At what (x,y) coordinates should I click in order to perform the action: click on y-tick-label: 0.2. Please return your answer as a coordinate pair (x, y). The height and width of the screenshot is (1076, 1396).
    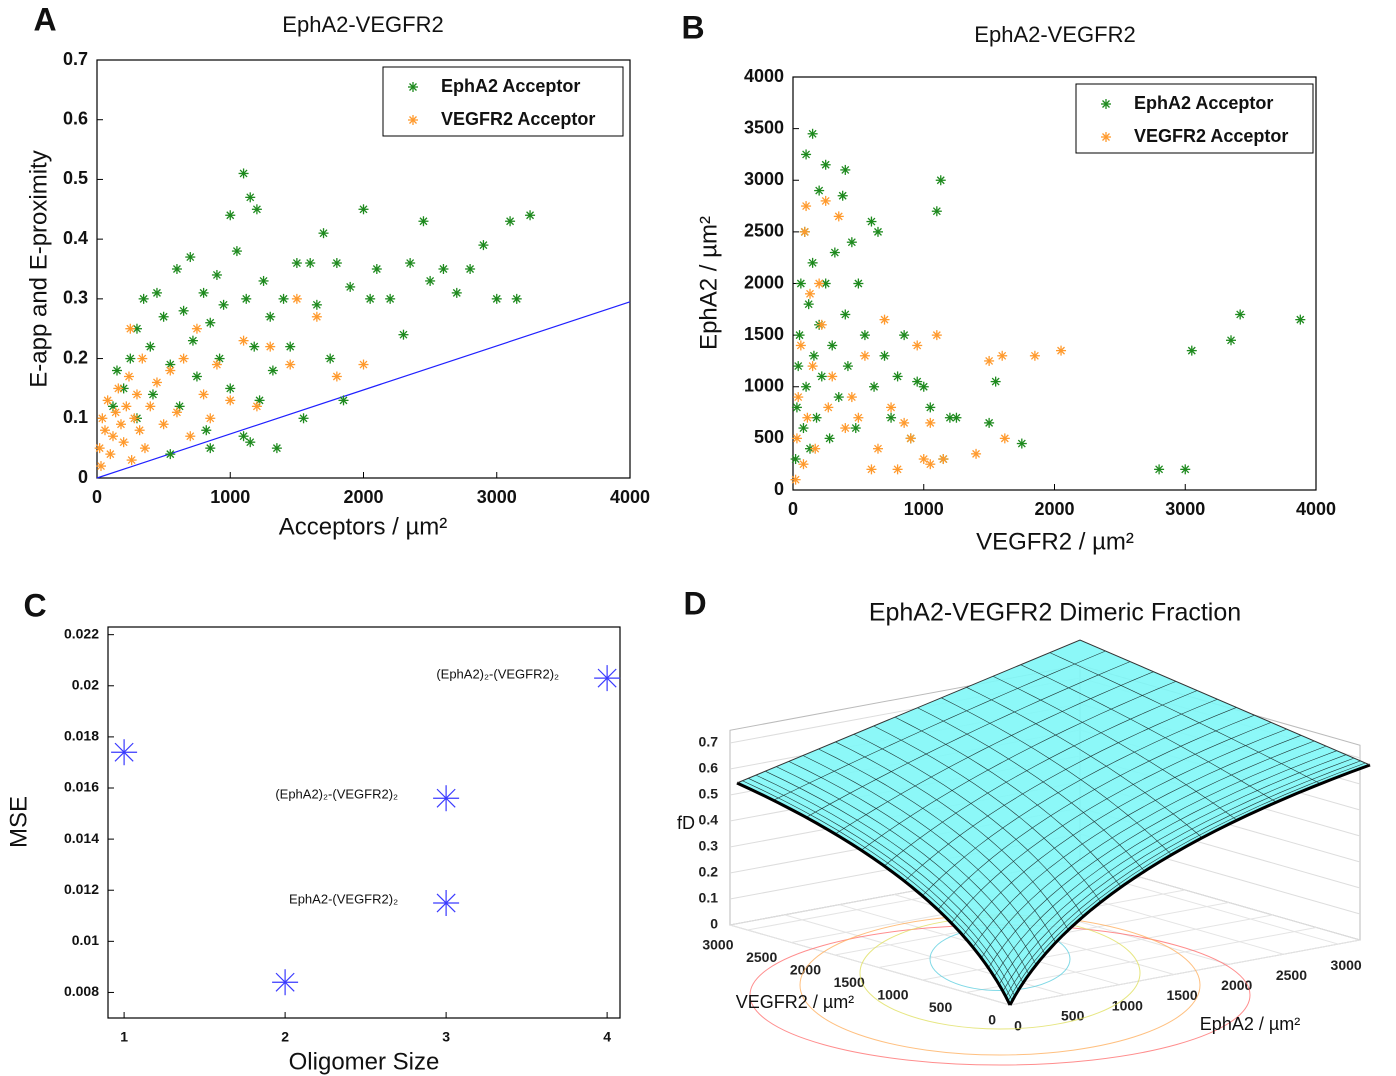
    Looking at the image, I should click on (75, 357).